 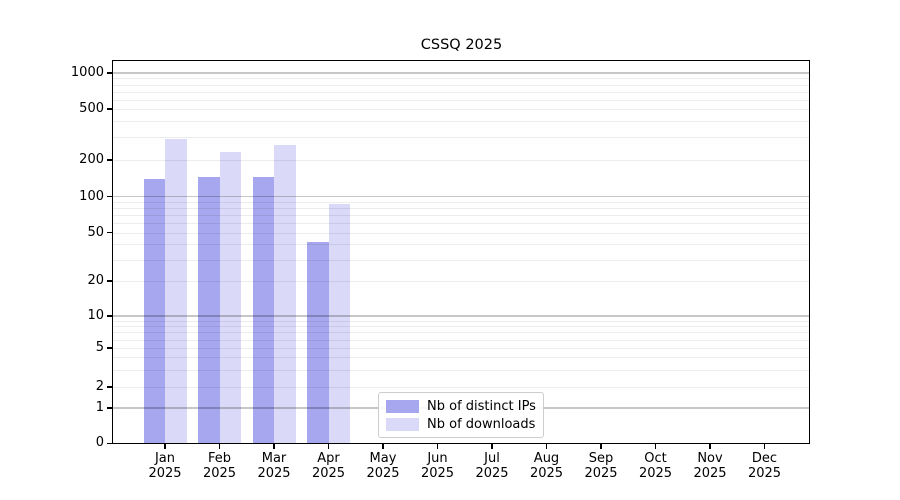 What do you see at coordinates (99, 347) in the screenshot?
I see `y-tick-label: 5` at bounding box center [99, 347].